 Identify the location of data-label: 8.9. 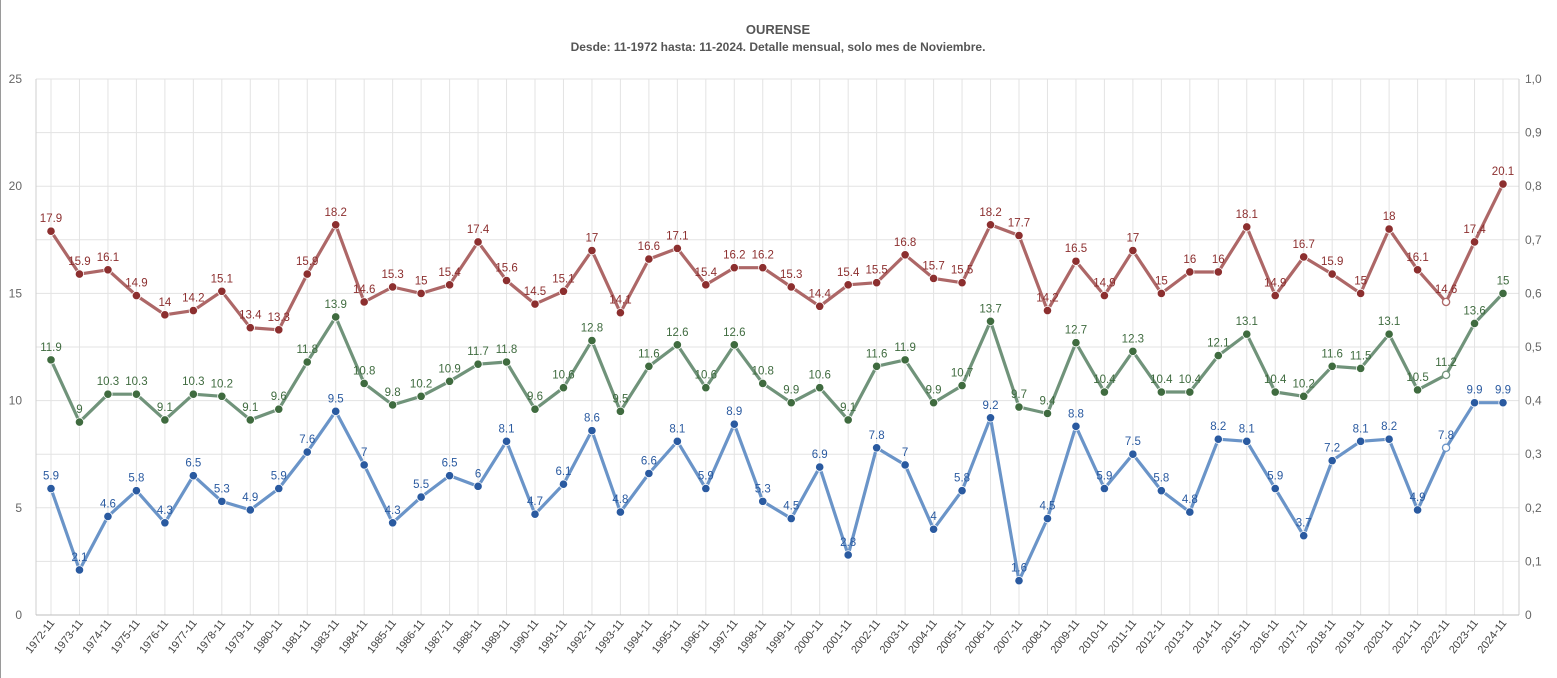
(734, 412).